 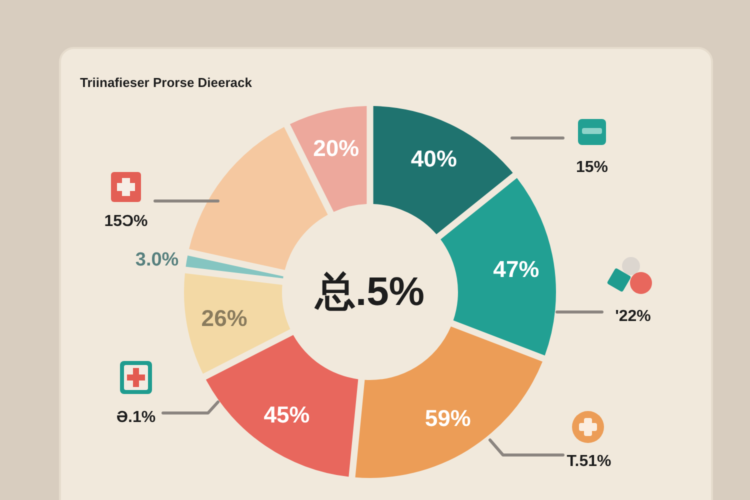 What do you see at coordinates (589, 461) in the screenshot?
I see `text: T.51%` at bounding box center [589, 461].